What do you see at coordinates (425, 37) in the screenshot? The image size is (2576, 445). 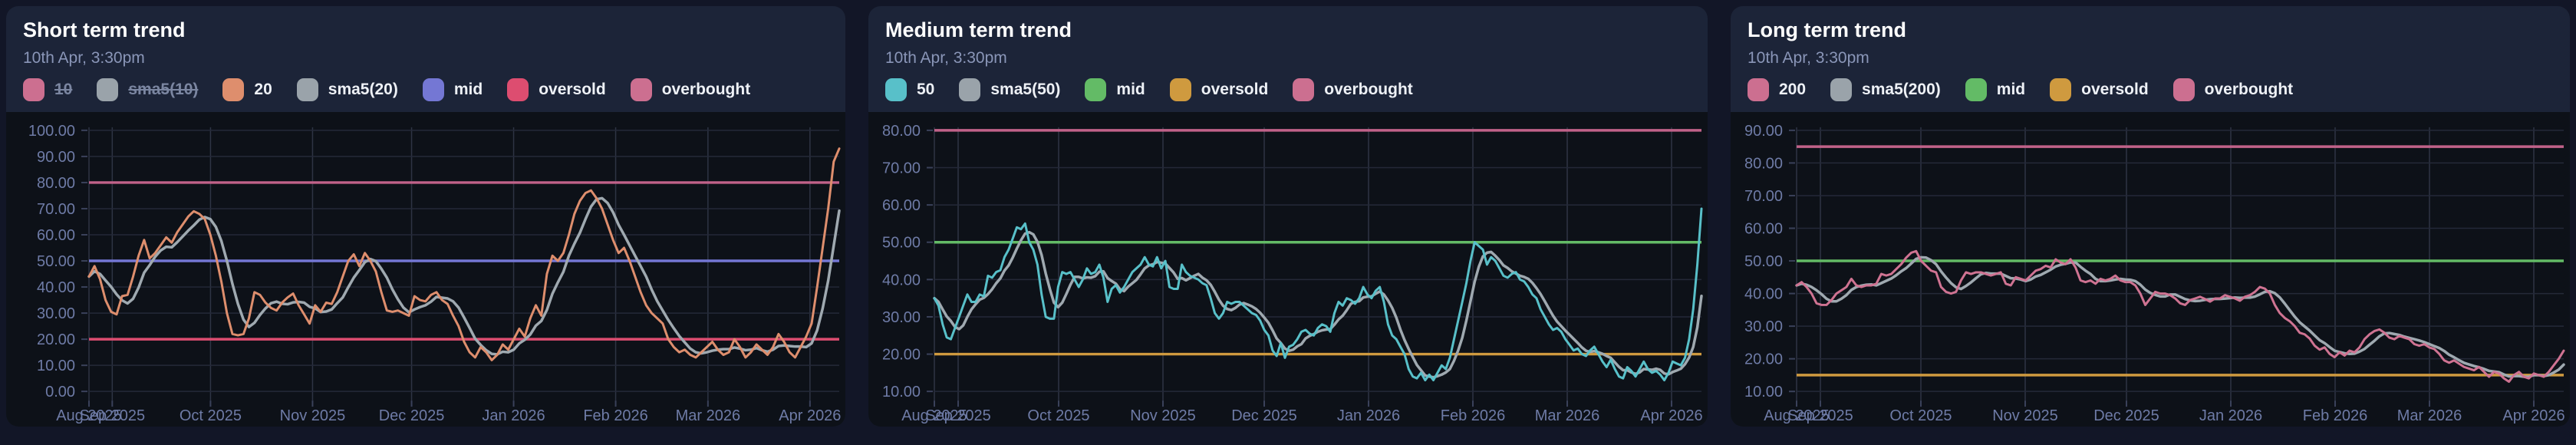 I see `card-header: Short term trend 10th Apr, 3:30pm` at bounding box center [425, 37].